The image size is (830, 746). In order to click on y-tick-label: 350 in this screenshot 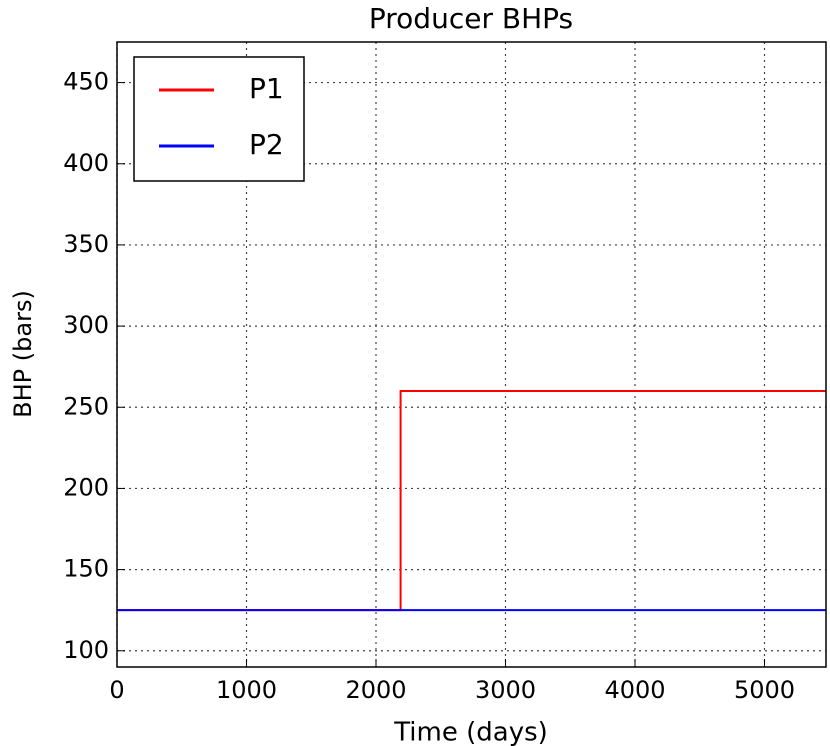, I will do `click(86, 244)`.